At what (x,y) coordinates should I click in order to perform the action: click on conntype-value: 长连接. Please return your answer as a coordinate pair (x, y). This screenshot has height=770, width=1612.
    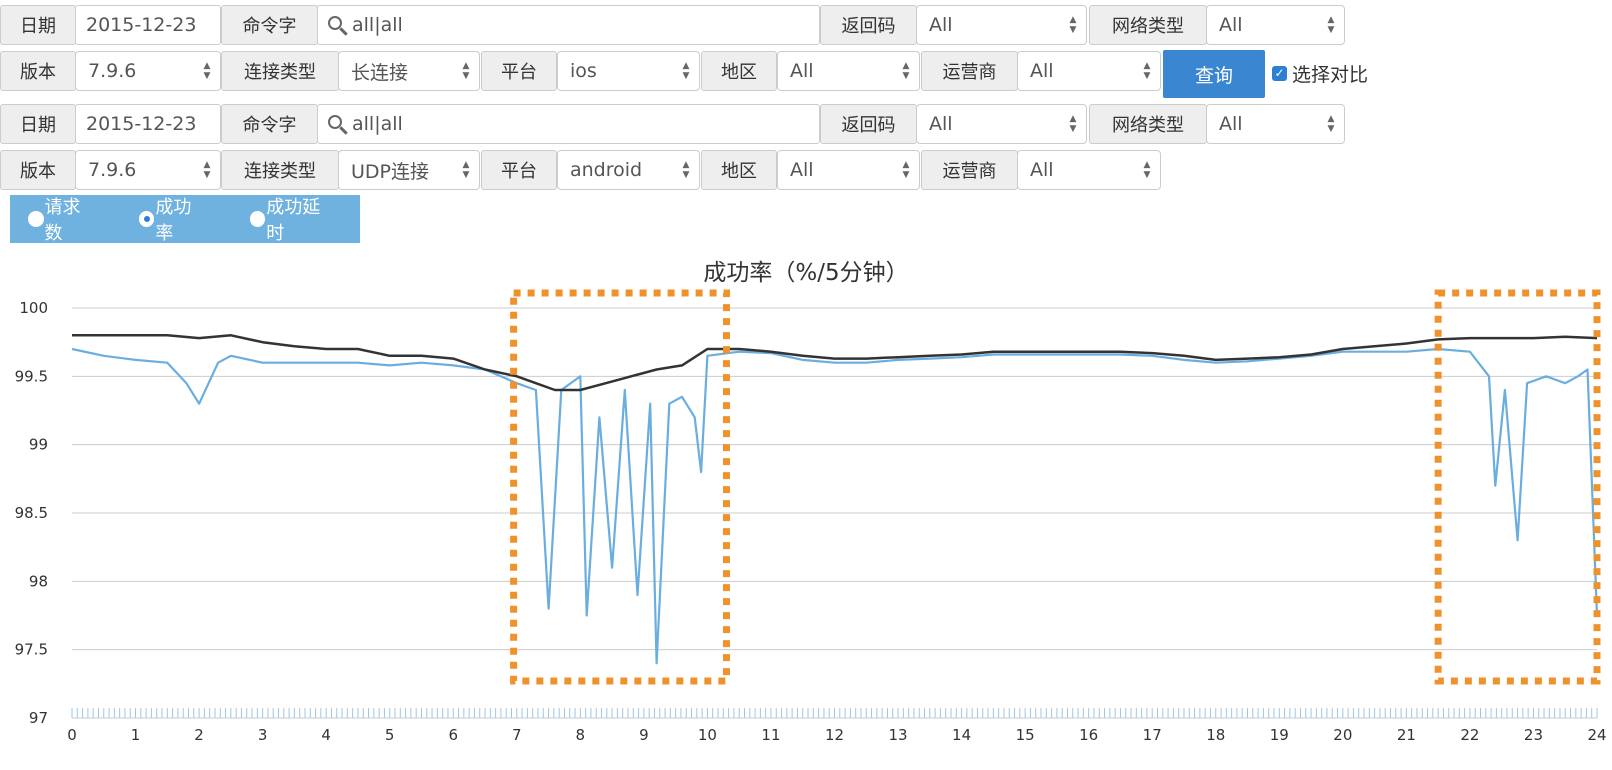
    Looking at the image, I should click on (380, 72).